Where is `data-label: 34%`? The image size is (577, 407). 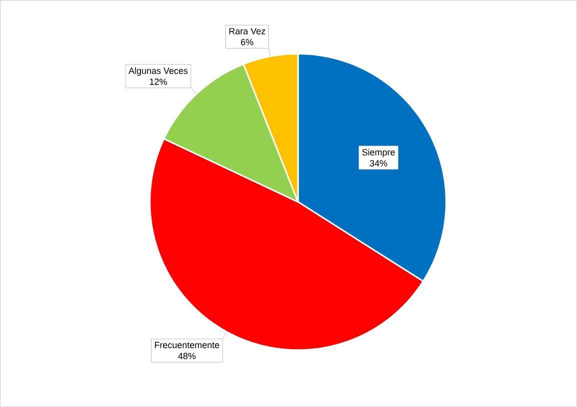 data-label: 34% is located at coordinates (379, 163).